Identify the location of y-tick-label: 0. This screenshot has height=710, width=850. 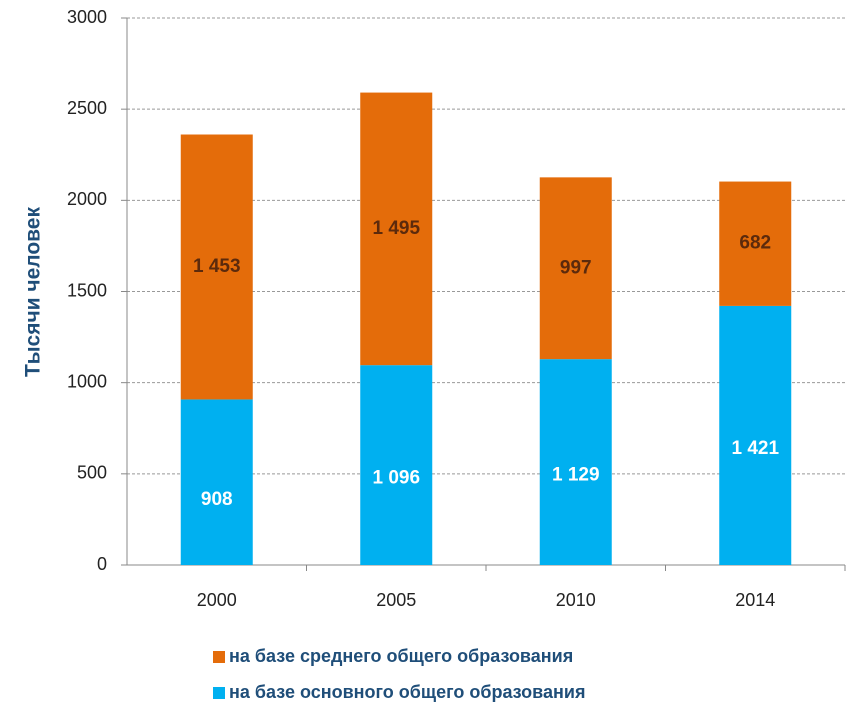
(102, 564).